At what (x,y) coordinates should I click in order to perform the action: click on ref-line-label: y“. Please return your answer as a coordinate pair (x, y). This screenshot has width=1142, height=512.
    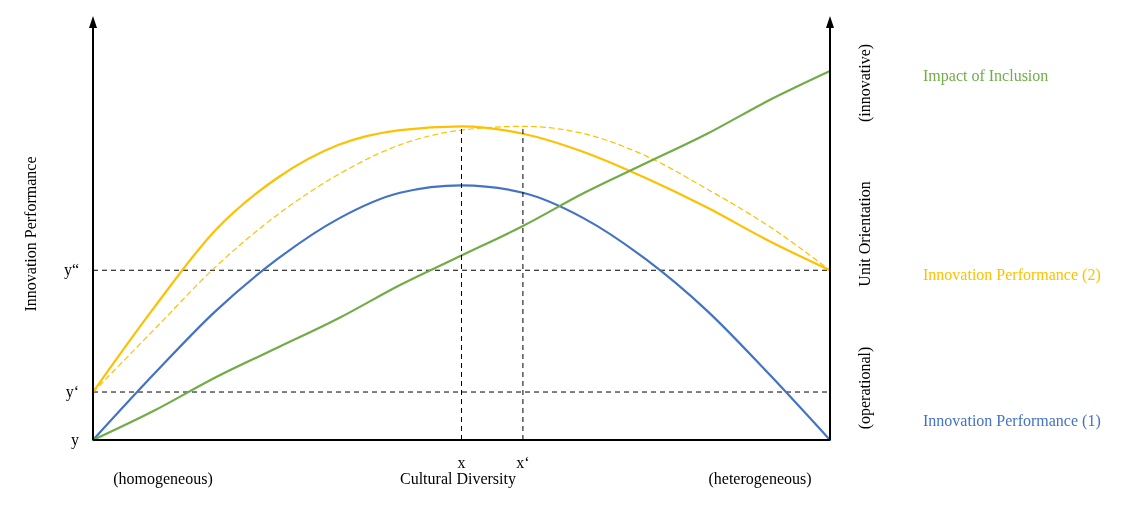
    Looking at the image, I should click on (71, 270).